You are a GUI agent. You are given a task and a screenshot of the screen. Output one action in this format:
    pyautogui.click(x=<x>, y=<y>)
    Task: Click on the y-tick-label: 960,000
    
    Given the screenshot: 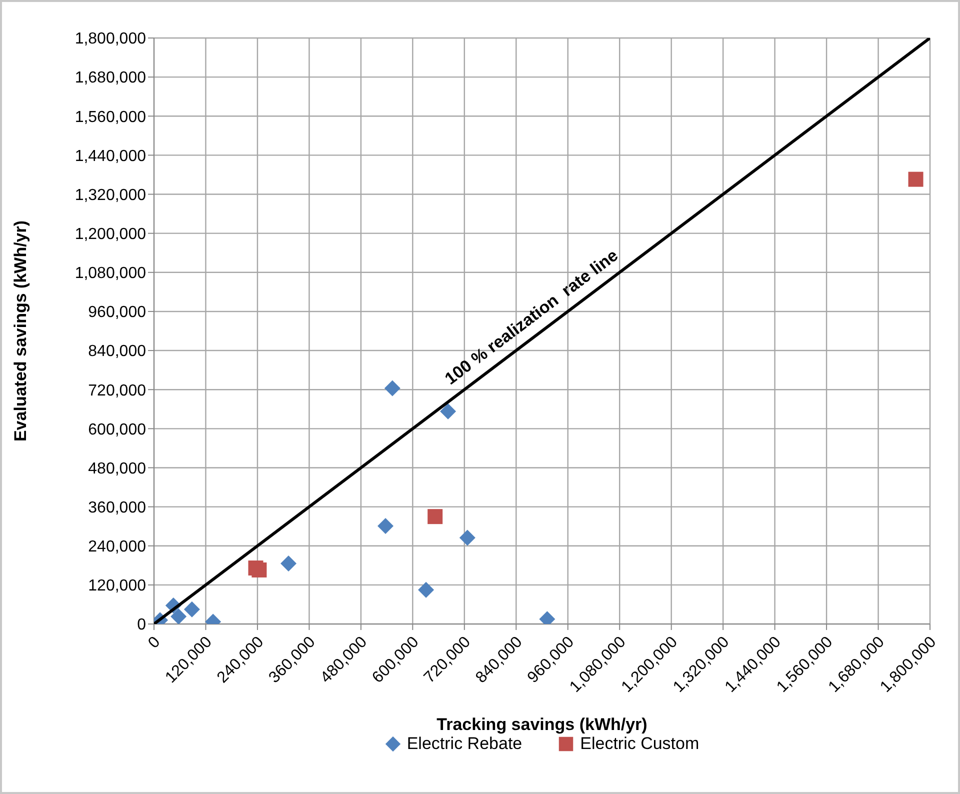 What is the action you would take?
    pyautogui.click(x=117, y=313)
    